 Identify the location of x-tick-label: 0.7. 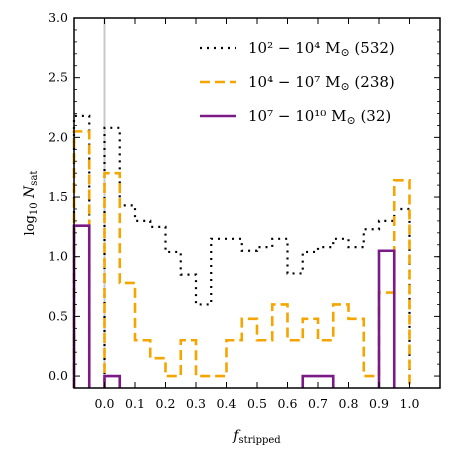
(318, 403).